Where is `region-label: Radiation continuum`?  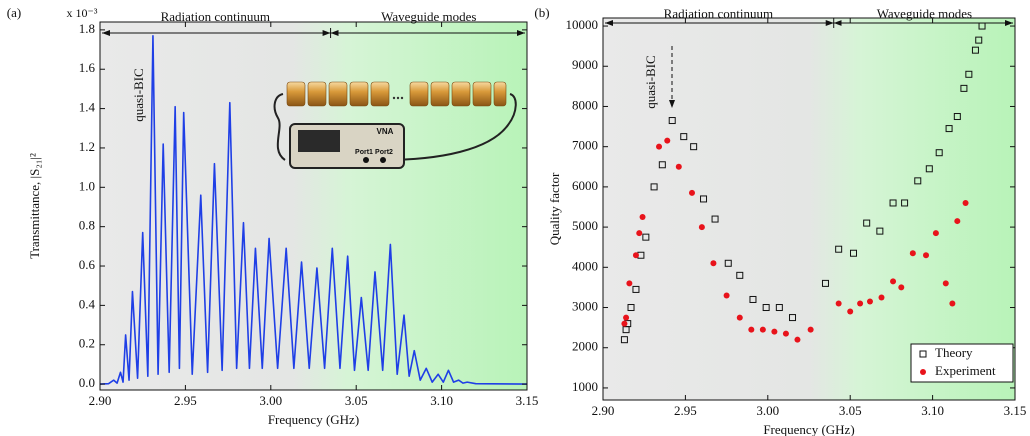 region-label: Radiation continuum is located at coordinates (718, 13).